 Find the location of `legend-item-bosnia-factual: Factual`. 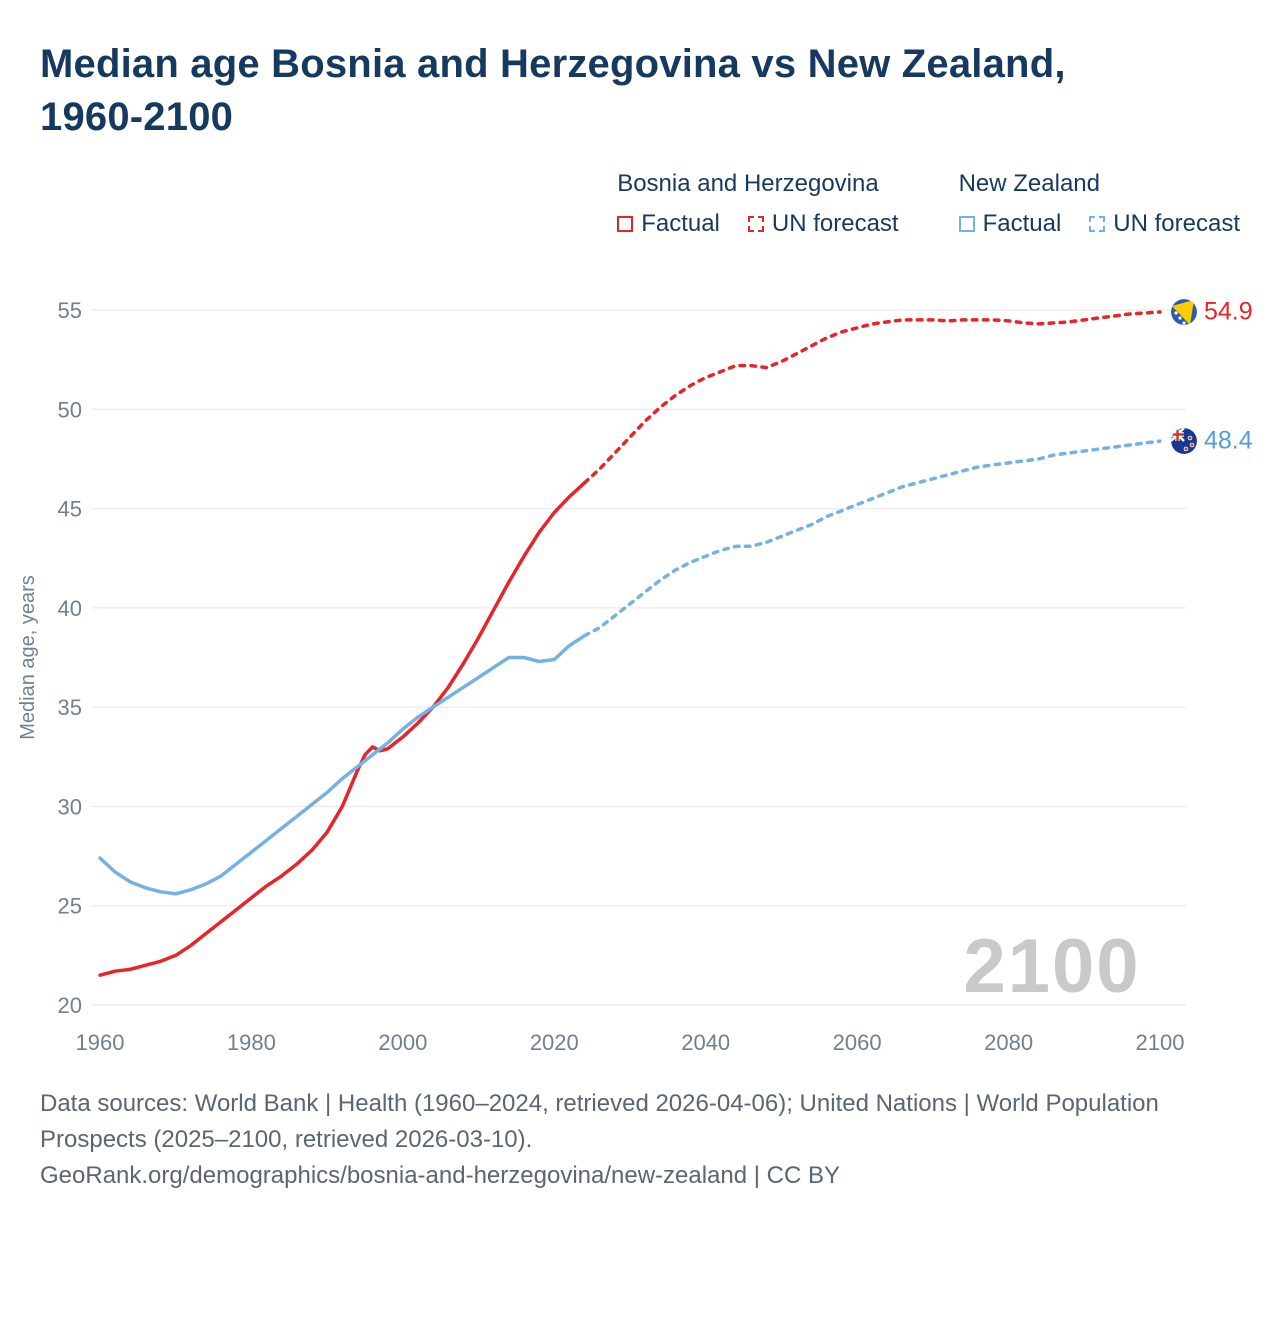

legend-item-bosnia-factual: Factual is located at coordinates (668, 224).